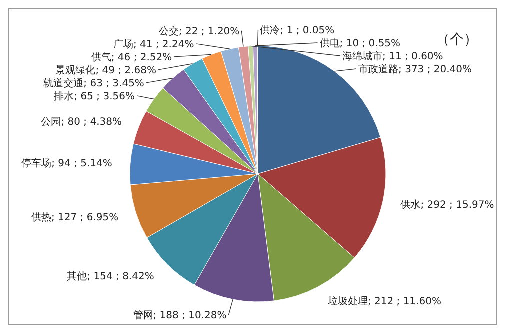 The width and height of the screenshot is (505, 333). What do you see at coordinates (131, 57) in the screenshot?
I see `slice-label: 供气; 46 ; 2.52%` at bounding box center [131, 57].